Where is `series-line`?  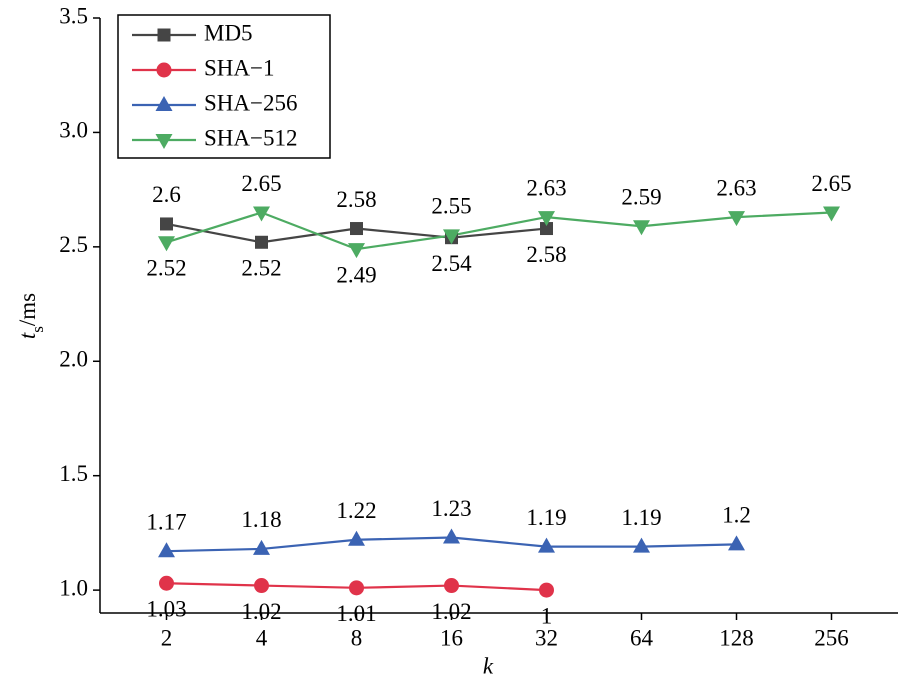 series-line is located at coordinates (499, 231).